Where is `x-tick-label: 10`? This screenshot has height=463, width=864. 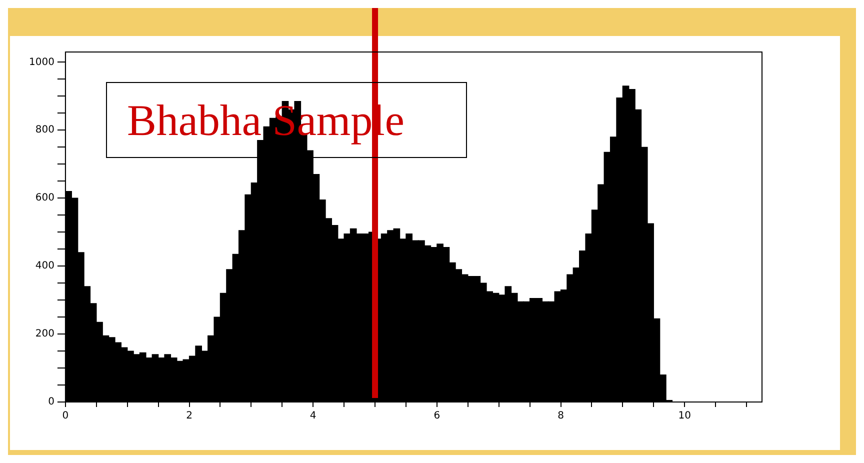 x-tick-label: 10 is located at coordinates (684, 416).